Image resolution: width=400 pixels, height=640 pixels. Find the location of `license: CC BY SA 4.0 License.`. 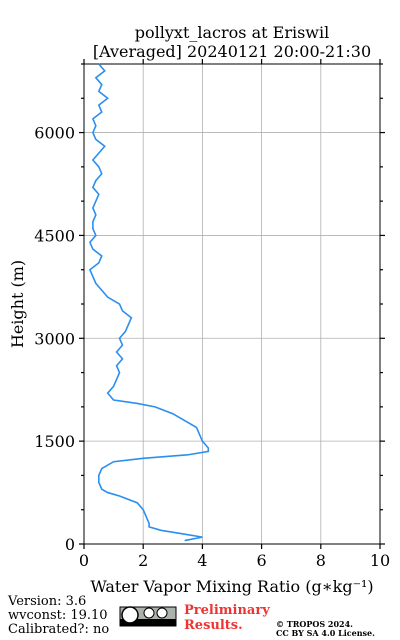

license: CC BY SA 4.0 License. is located at coordinates (325, 633).